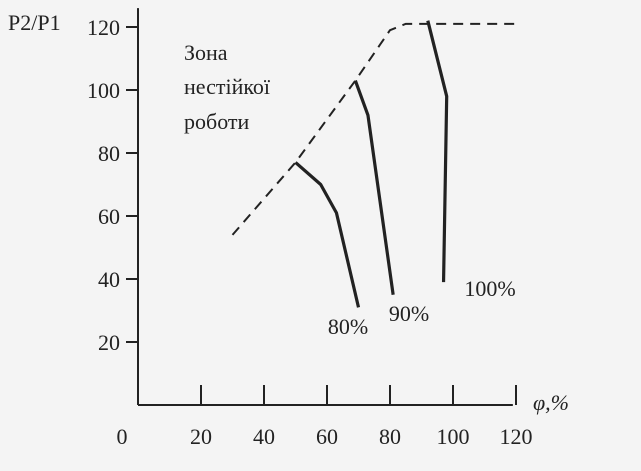  What do you see at coordinates (516, 436) in the screenshot?
I see `x-tick-label-120: 120` at bounding box center [516, 436].